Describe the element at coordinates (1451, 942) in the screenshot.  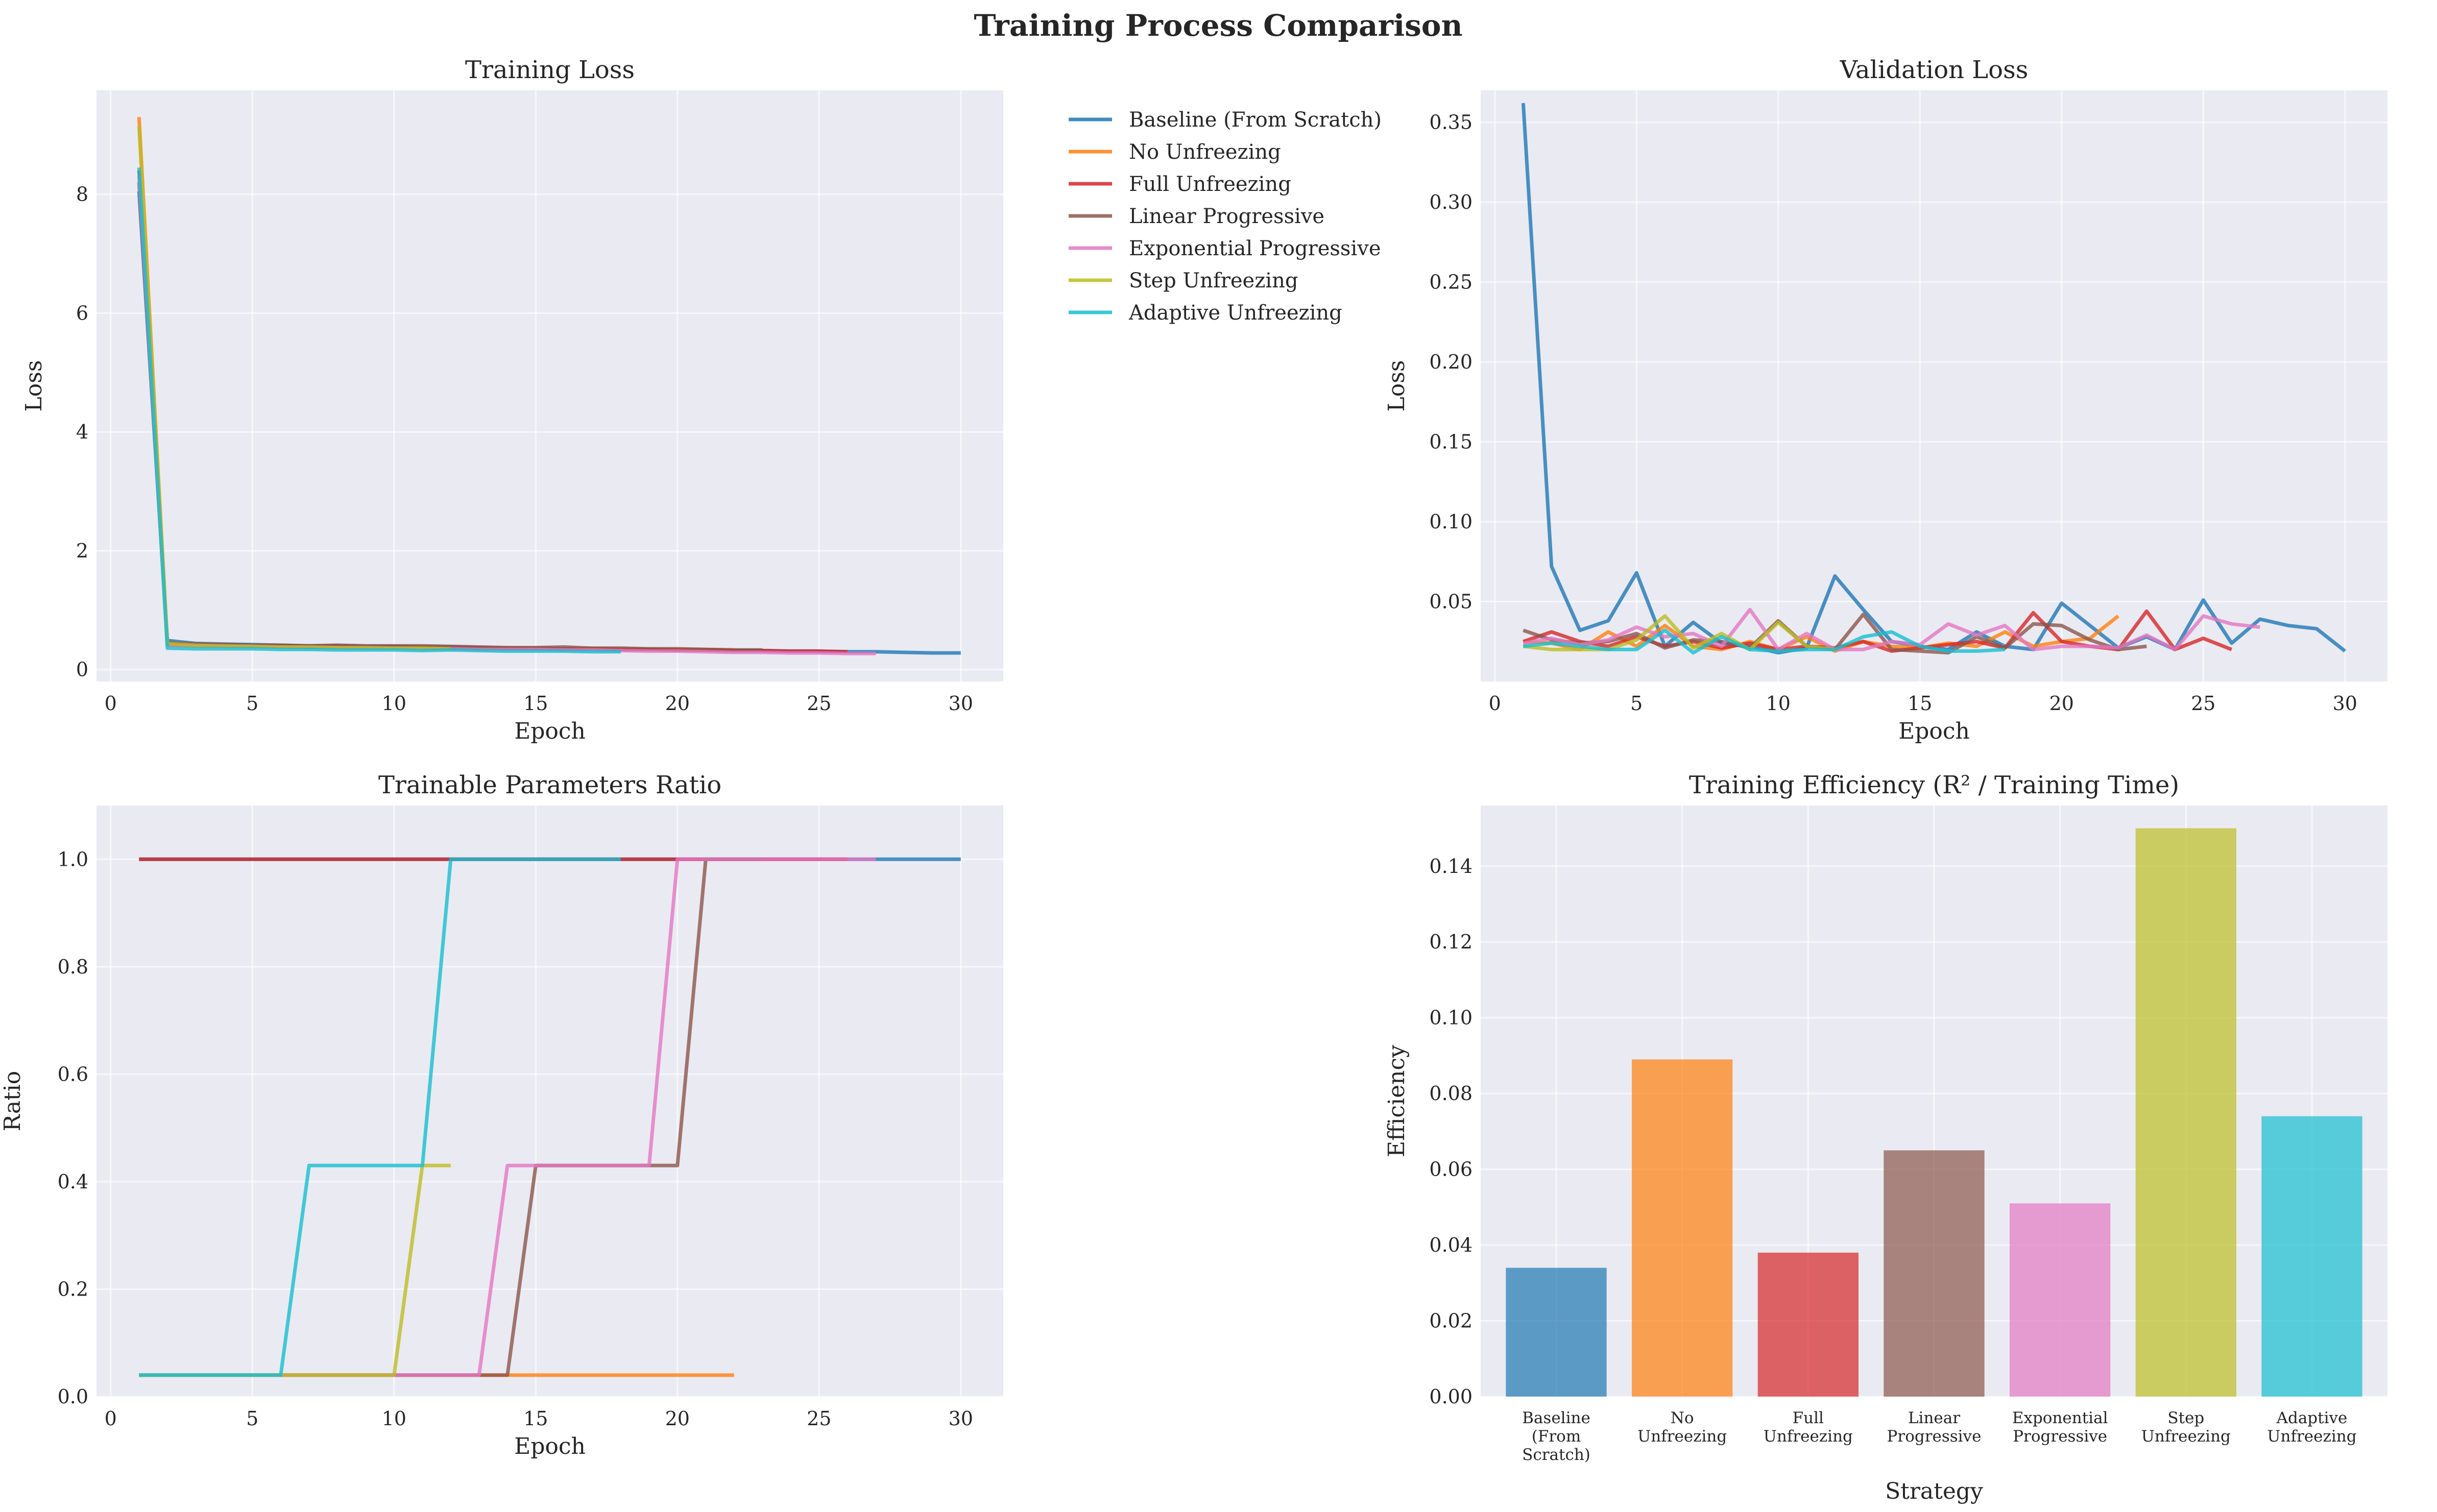
I see `y-tick-label: 0.12` at that location.